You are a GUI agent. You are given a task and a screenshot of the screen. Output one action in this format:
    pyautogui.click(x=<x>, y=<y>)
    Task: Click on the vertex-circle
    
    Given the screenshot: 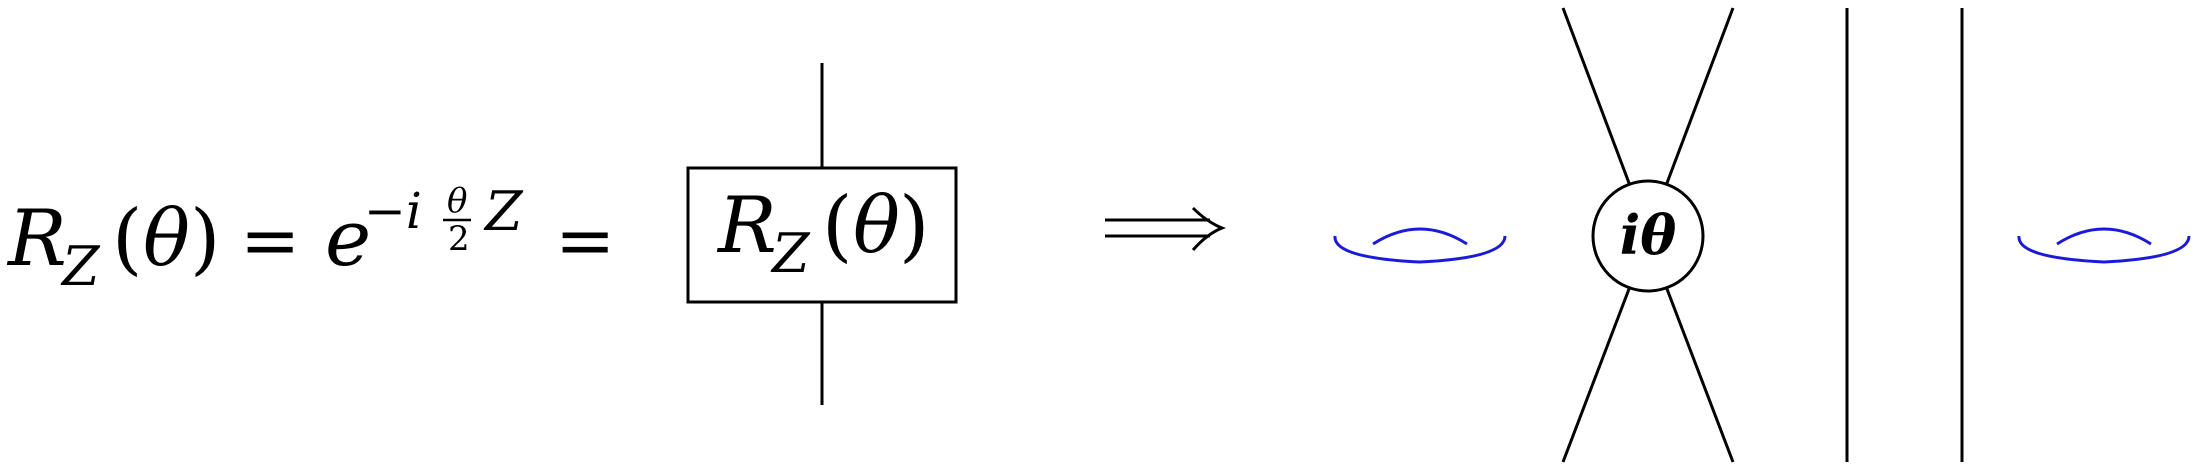 What is the action you would take?
    pyautogui.click(x=1648, y=236)
    